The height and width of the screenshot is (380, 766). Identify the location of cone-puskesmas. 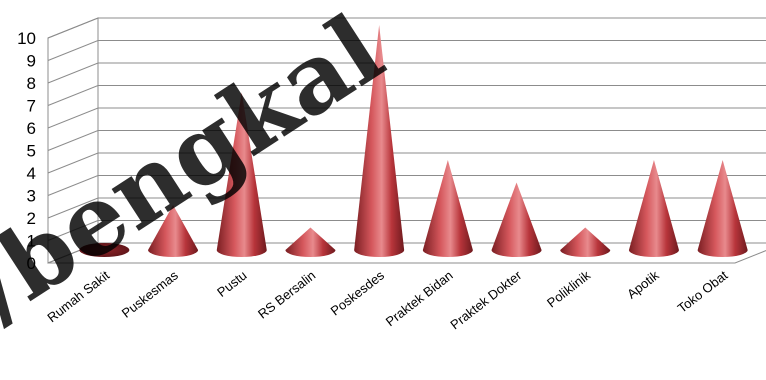
(173, 231).